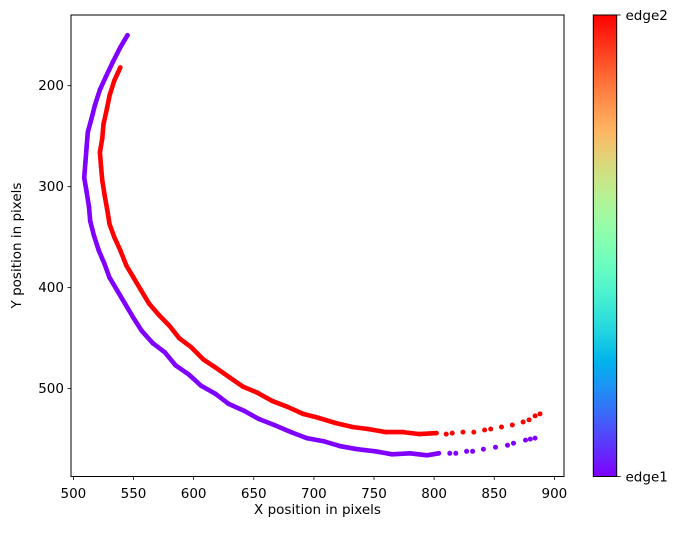  Describe the element at coordinates (51, 187) in the screenshot. I see `y-tick-label: 300` at that location.